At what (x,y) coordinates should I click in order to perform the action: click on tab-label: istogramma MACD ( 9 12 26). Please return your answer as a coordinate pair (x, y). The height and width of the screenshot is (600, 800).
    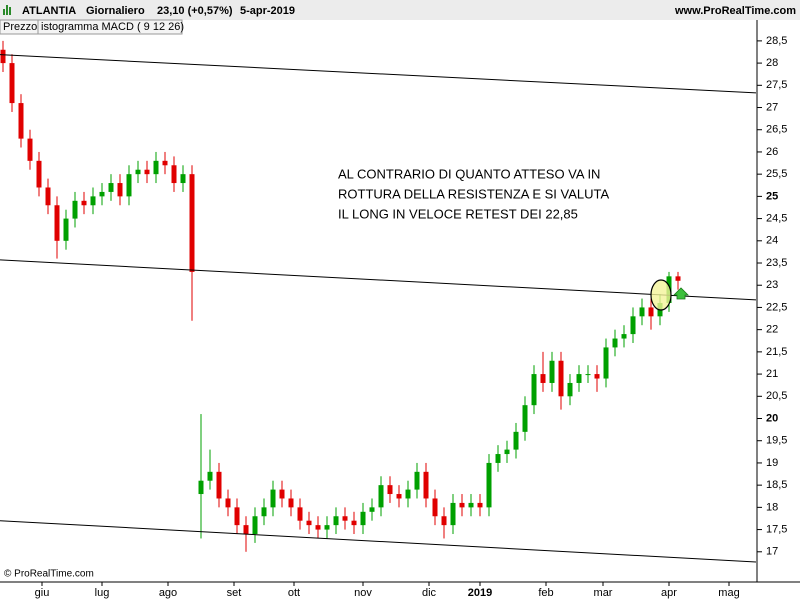
    Looking at the image, I should click on (112, 27).